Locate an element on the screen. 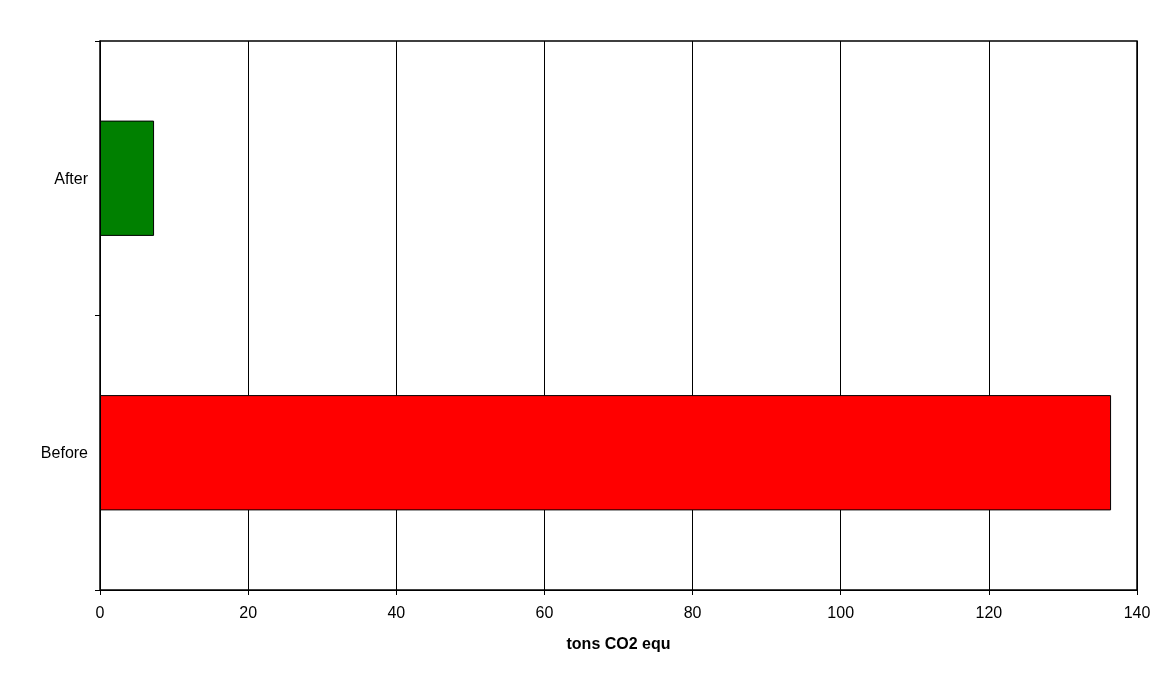 This screenshot has width=1167, height=679. x-tick-label: 120 is located at coordinates (989, 612).